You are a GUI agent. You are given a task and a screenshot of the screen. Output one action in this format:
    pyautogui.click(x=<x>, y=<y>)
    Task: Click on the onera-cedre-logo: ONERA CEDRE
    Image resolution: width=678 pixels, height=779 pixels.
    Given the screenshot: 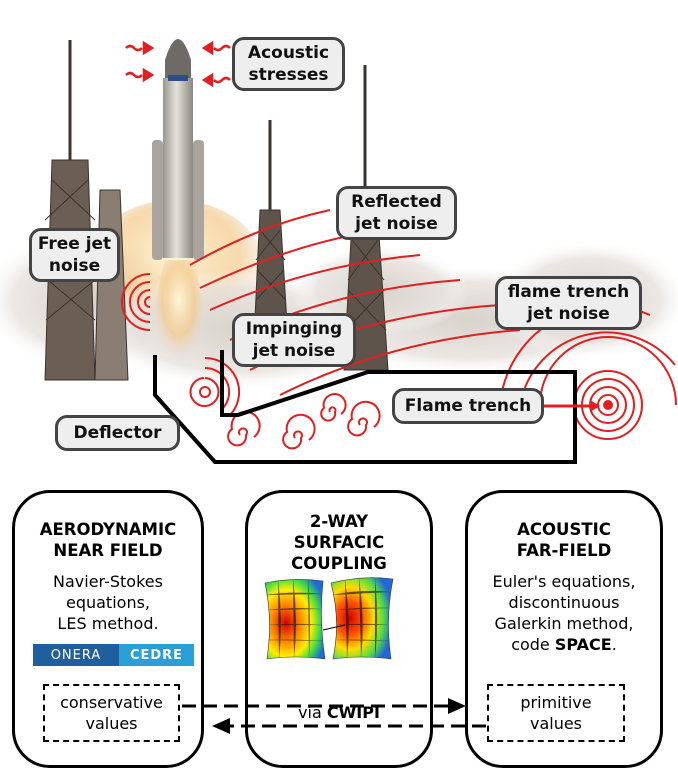 What is the action you would take?
    pyautogui.click(x=113, y=655)
    